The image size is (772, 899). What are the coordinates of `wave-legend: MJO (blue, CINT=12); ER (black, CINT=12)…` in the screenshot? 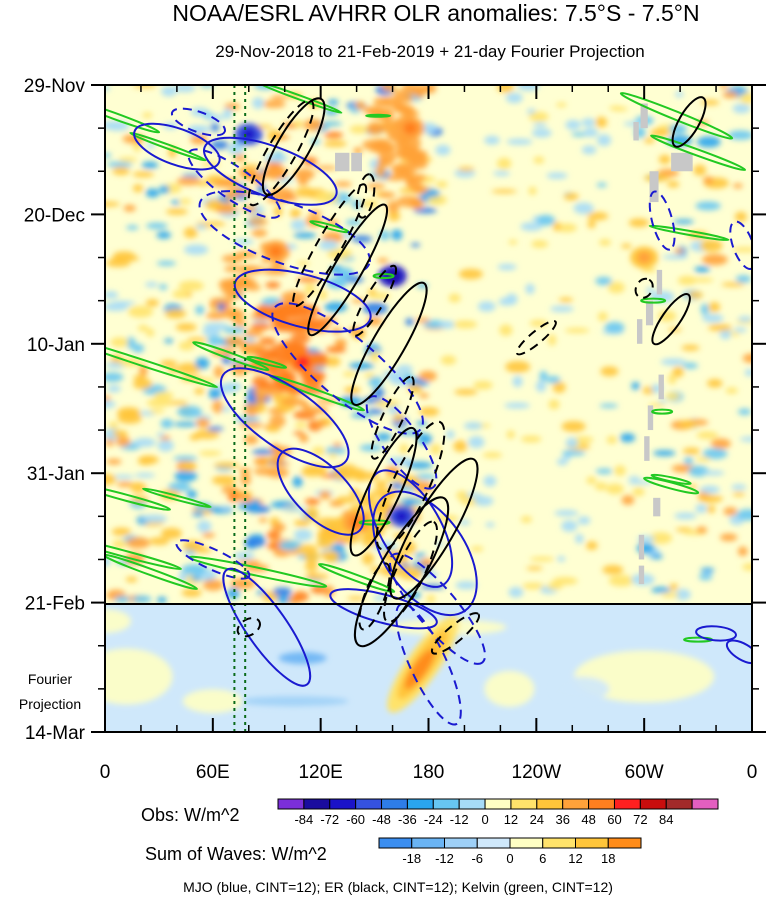 It's located at (398, 887).